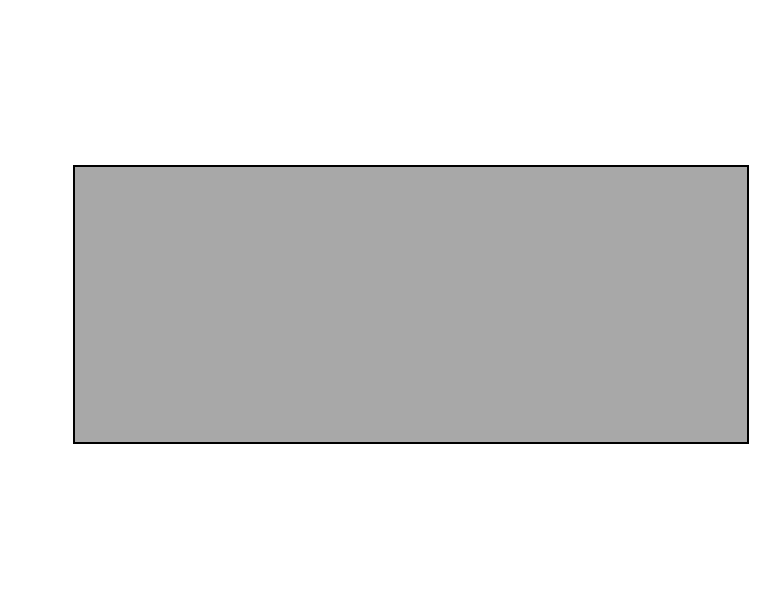  What do you see at coordinates (411, 457) in the screenshot?
I see `x-axis` at bounding box center [411, 457].